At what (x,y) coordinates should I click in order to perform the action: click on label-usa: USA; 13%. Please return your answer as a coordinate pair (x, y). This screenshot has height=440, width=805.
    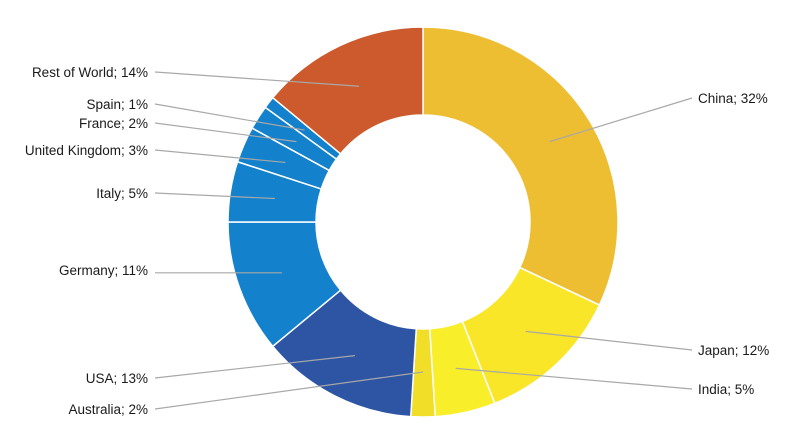
    Looking at the image, I should click on (117, 378).